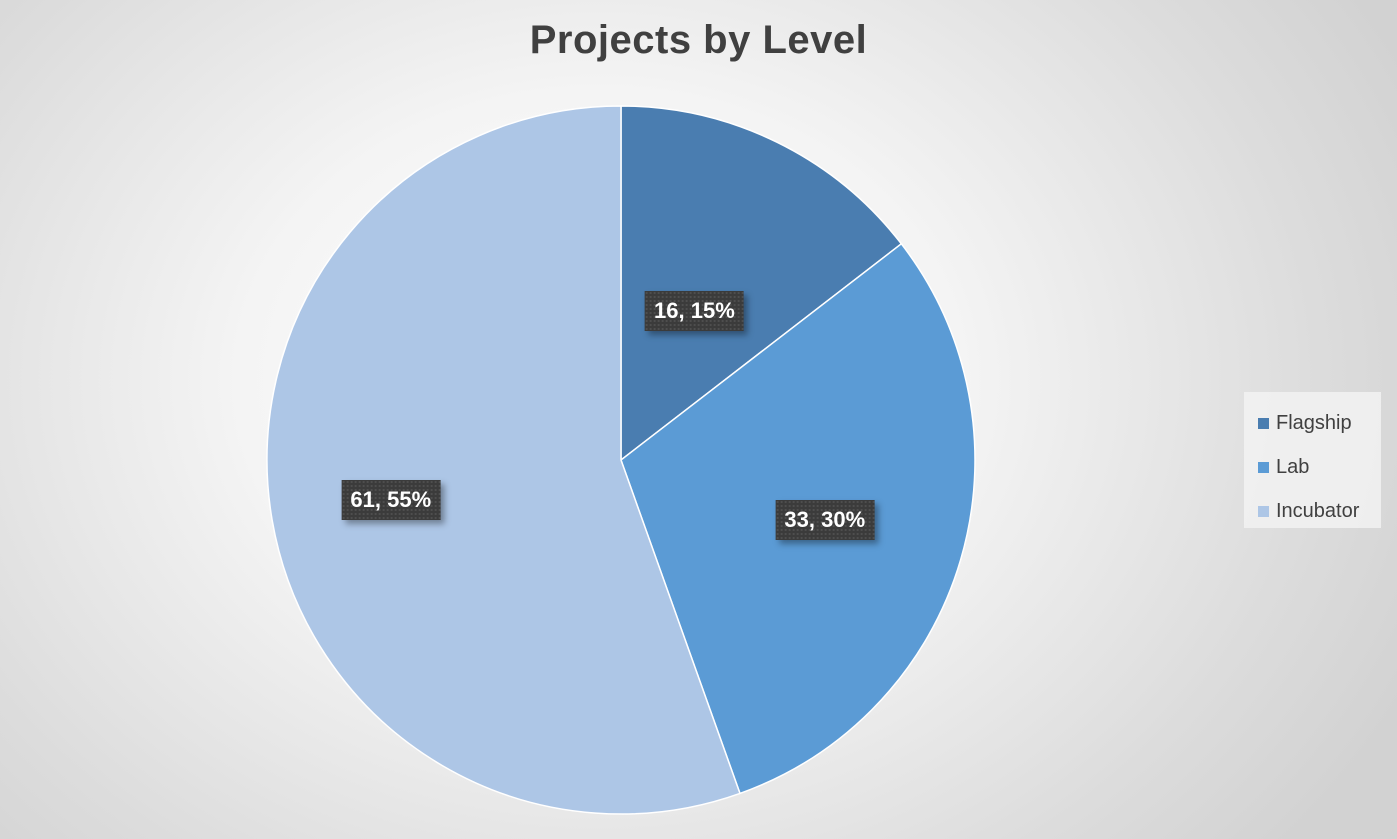  I want to click on data-label-flagship: 16, 15%, so click(694, 310).